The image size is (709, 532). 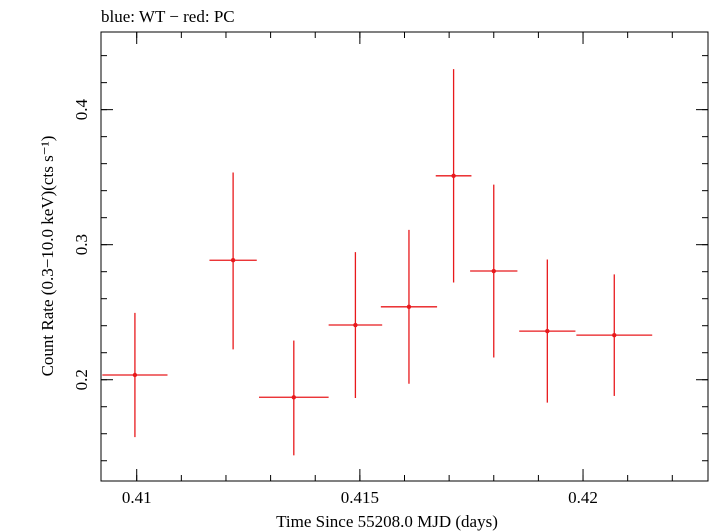 What do you see at coordinates (137, 497) in the screenshot?
I see `x-tick-label: 0.41` at bounding box center [137, 497].